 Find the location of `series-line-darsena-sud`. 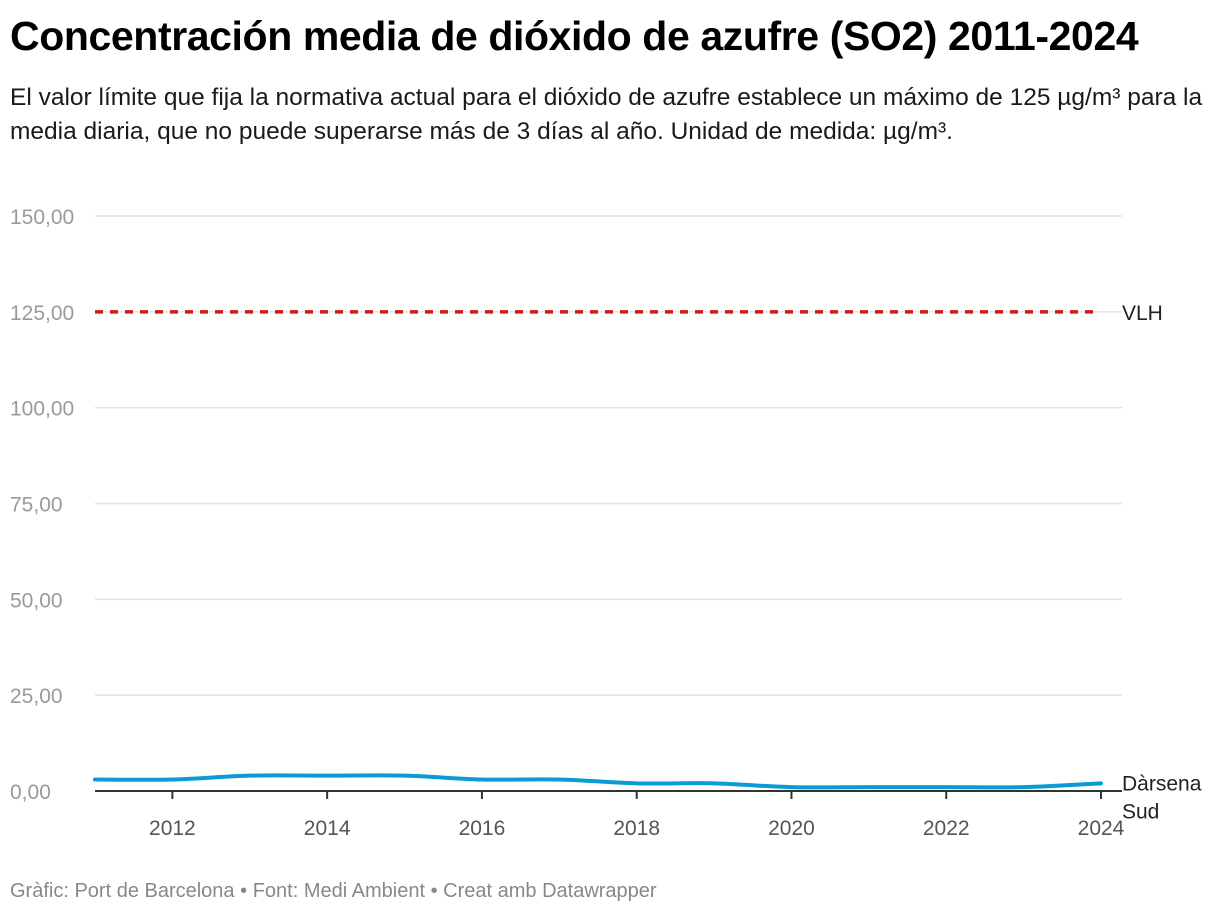

series-line-darsena-sud is located at coordinates (598, 781).